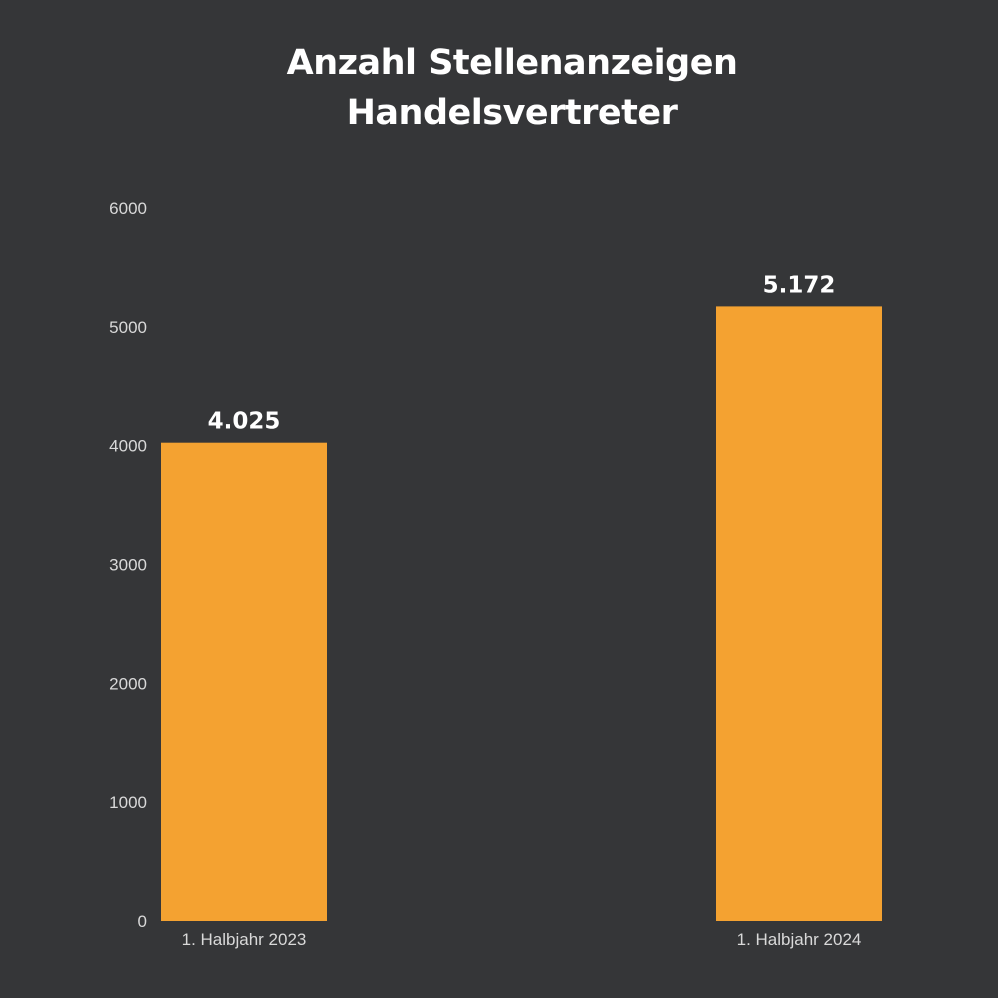 The image size is (998, 998). What do you see at coordinates (499, 88) in the screenshot?
I see `chart-title: Anzahl Stellenanzeigen Handelsvertreter` at bounding box center [499, 88].